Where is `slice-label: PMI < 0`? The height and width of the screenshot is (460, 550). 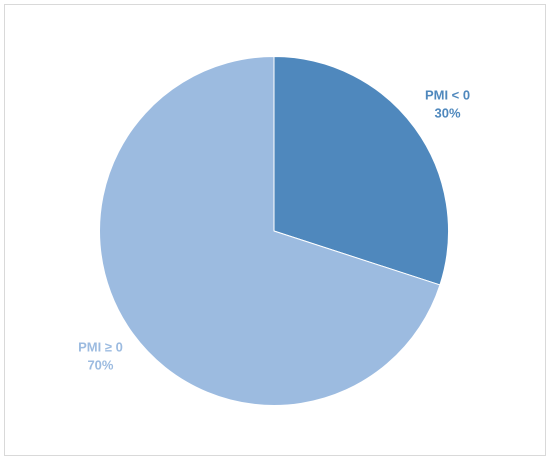
slice-label: PMI < 0 is located at coordinates (447, 95).